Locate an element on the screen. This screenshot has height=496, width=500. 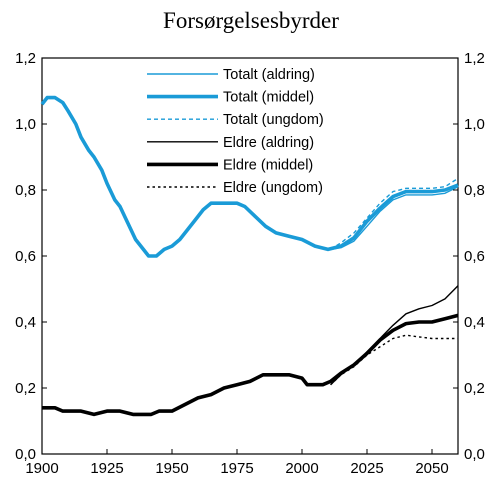
y-tick-label-left: 0,8 is located at coordinates (25, 190).